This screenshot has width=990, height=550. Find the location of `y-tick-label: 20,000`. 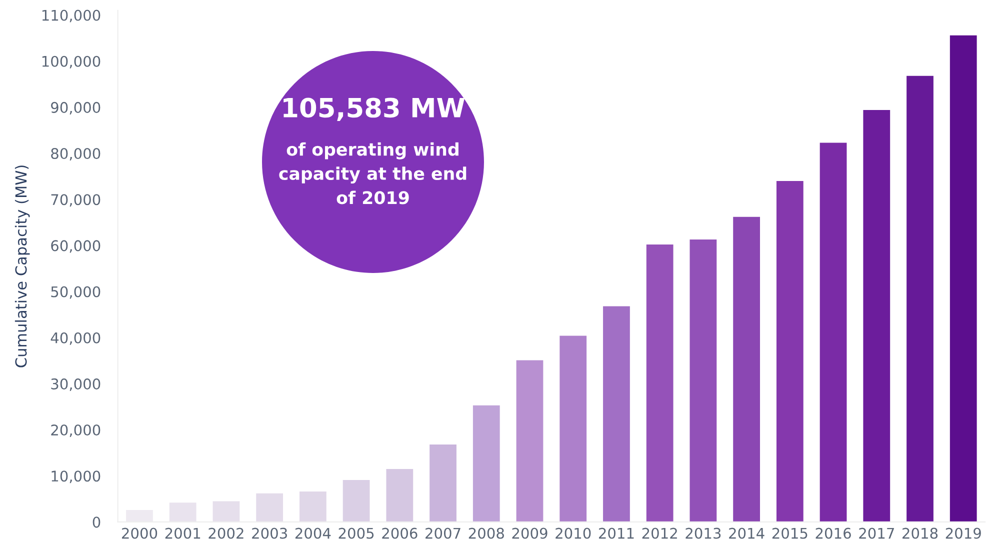

y-tick-label: 20,000 is located at coordinates (75, 431).